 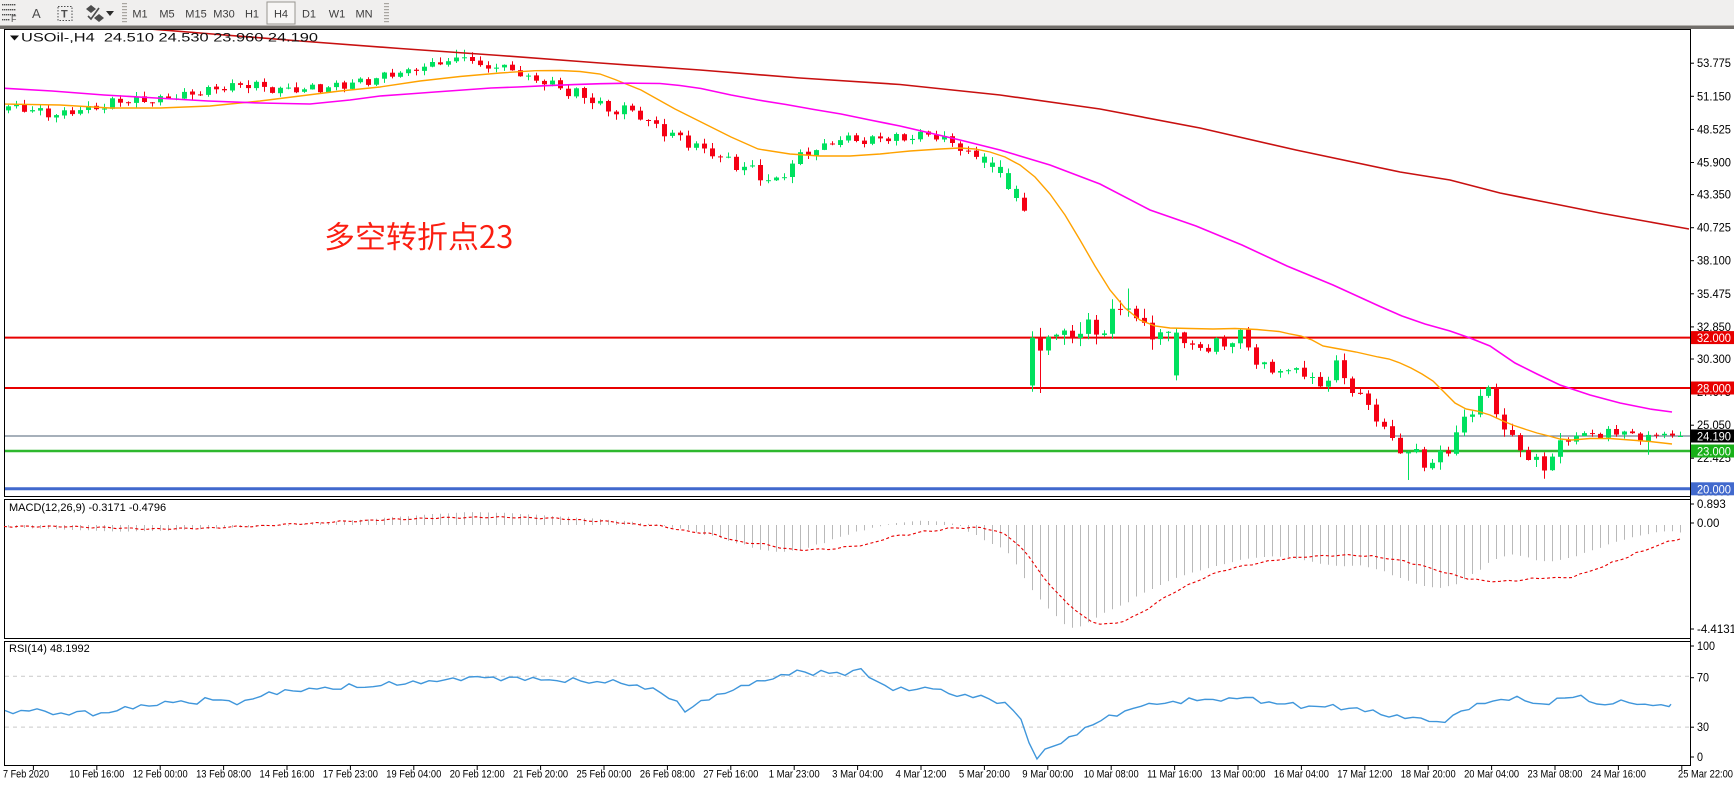 I want to click on svg-text: MN, so click(x=363, y=15).